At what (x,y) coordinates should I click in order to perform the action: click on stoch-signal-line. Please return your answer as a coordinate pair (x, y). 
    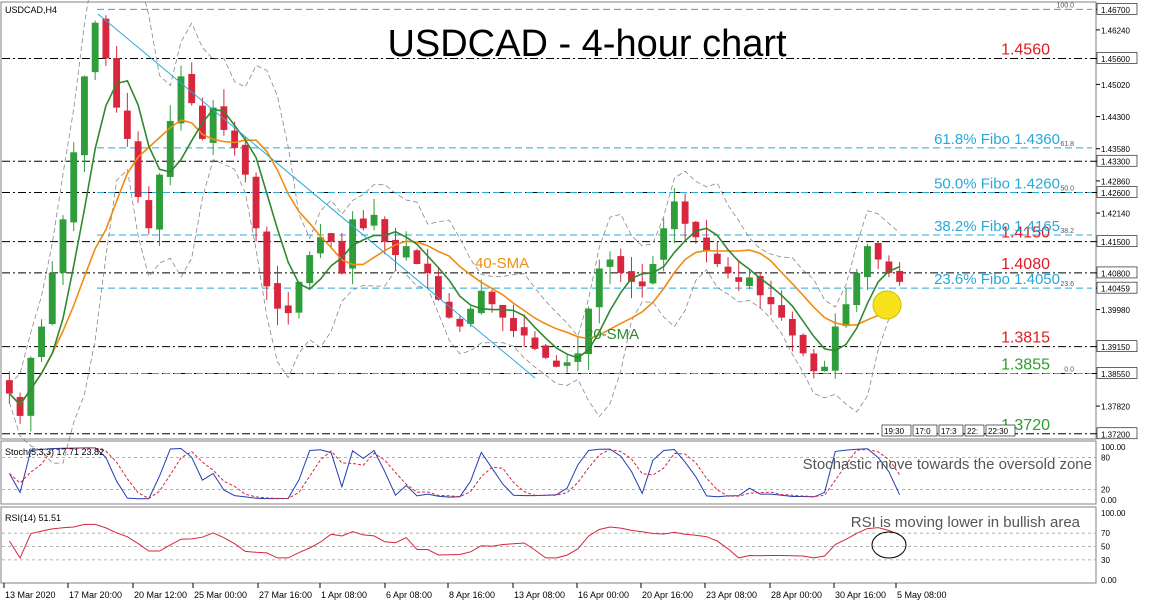
    Looking at the image, I should click on (455, 473).